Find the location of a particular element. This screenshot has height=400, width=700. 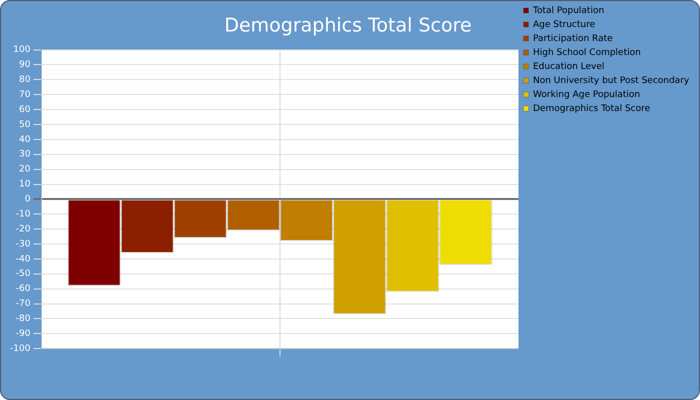

legend-label: Education Level is located at coordinates (568, 67).